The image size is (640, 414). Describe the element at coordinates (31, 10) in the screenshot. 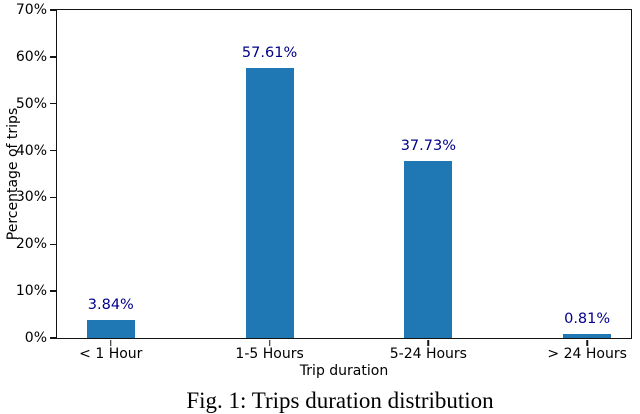

I see `y-tick-label: 70%` at that location.